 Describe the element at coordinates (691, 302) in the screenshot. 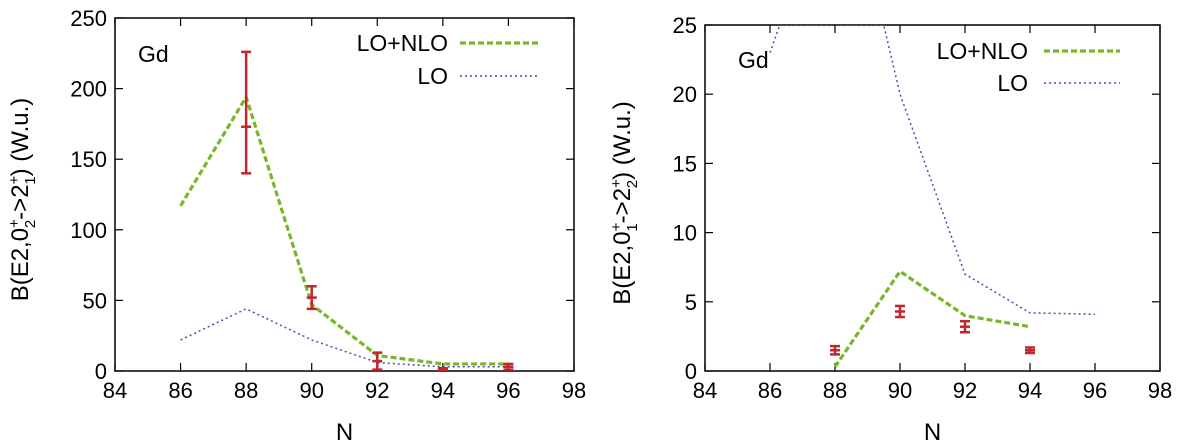

I see `y-tick-label: 5` at that location.